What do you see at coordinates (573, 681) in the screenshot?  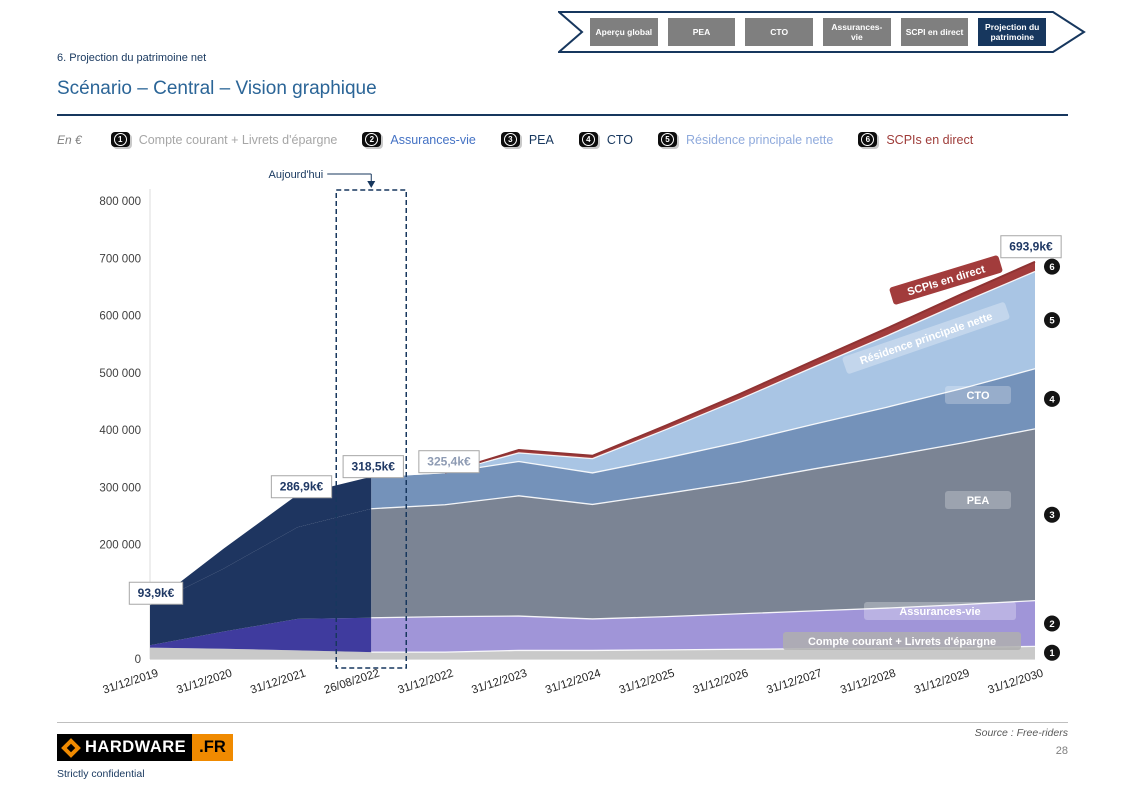 I see `x-tick-label: 31/12/2024` at bounding box center [573, 681].